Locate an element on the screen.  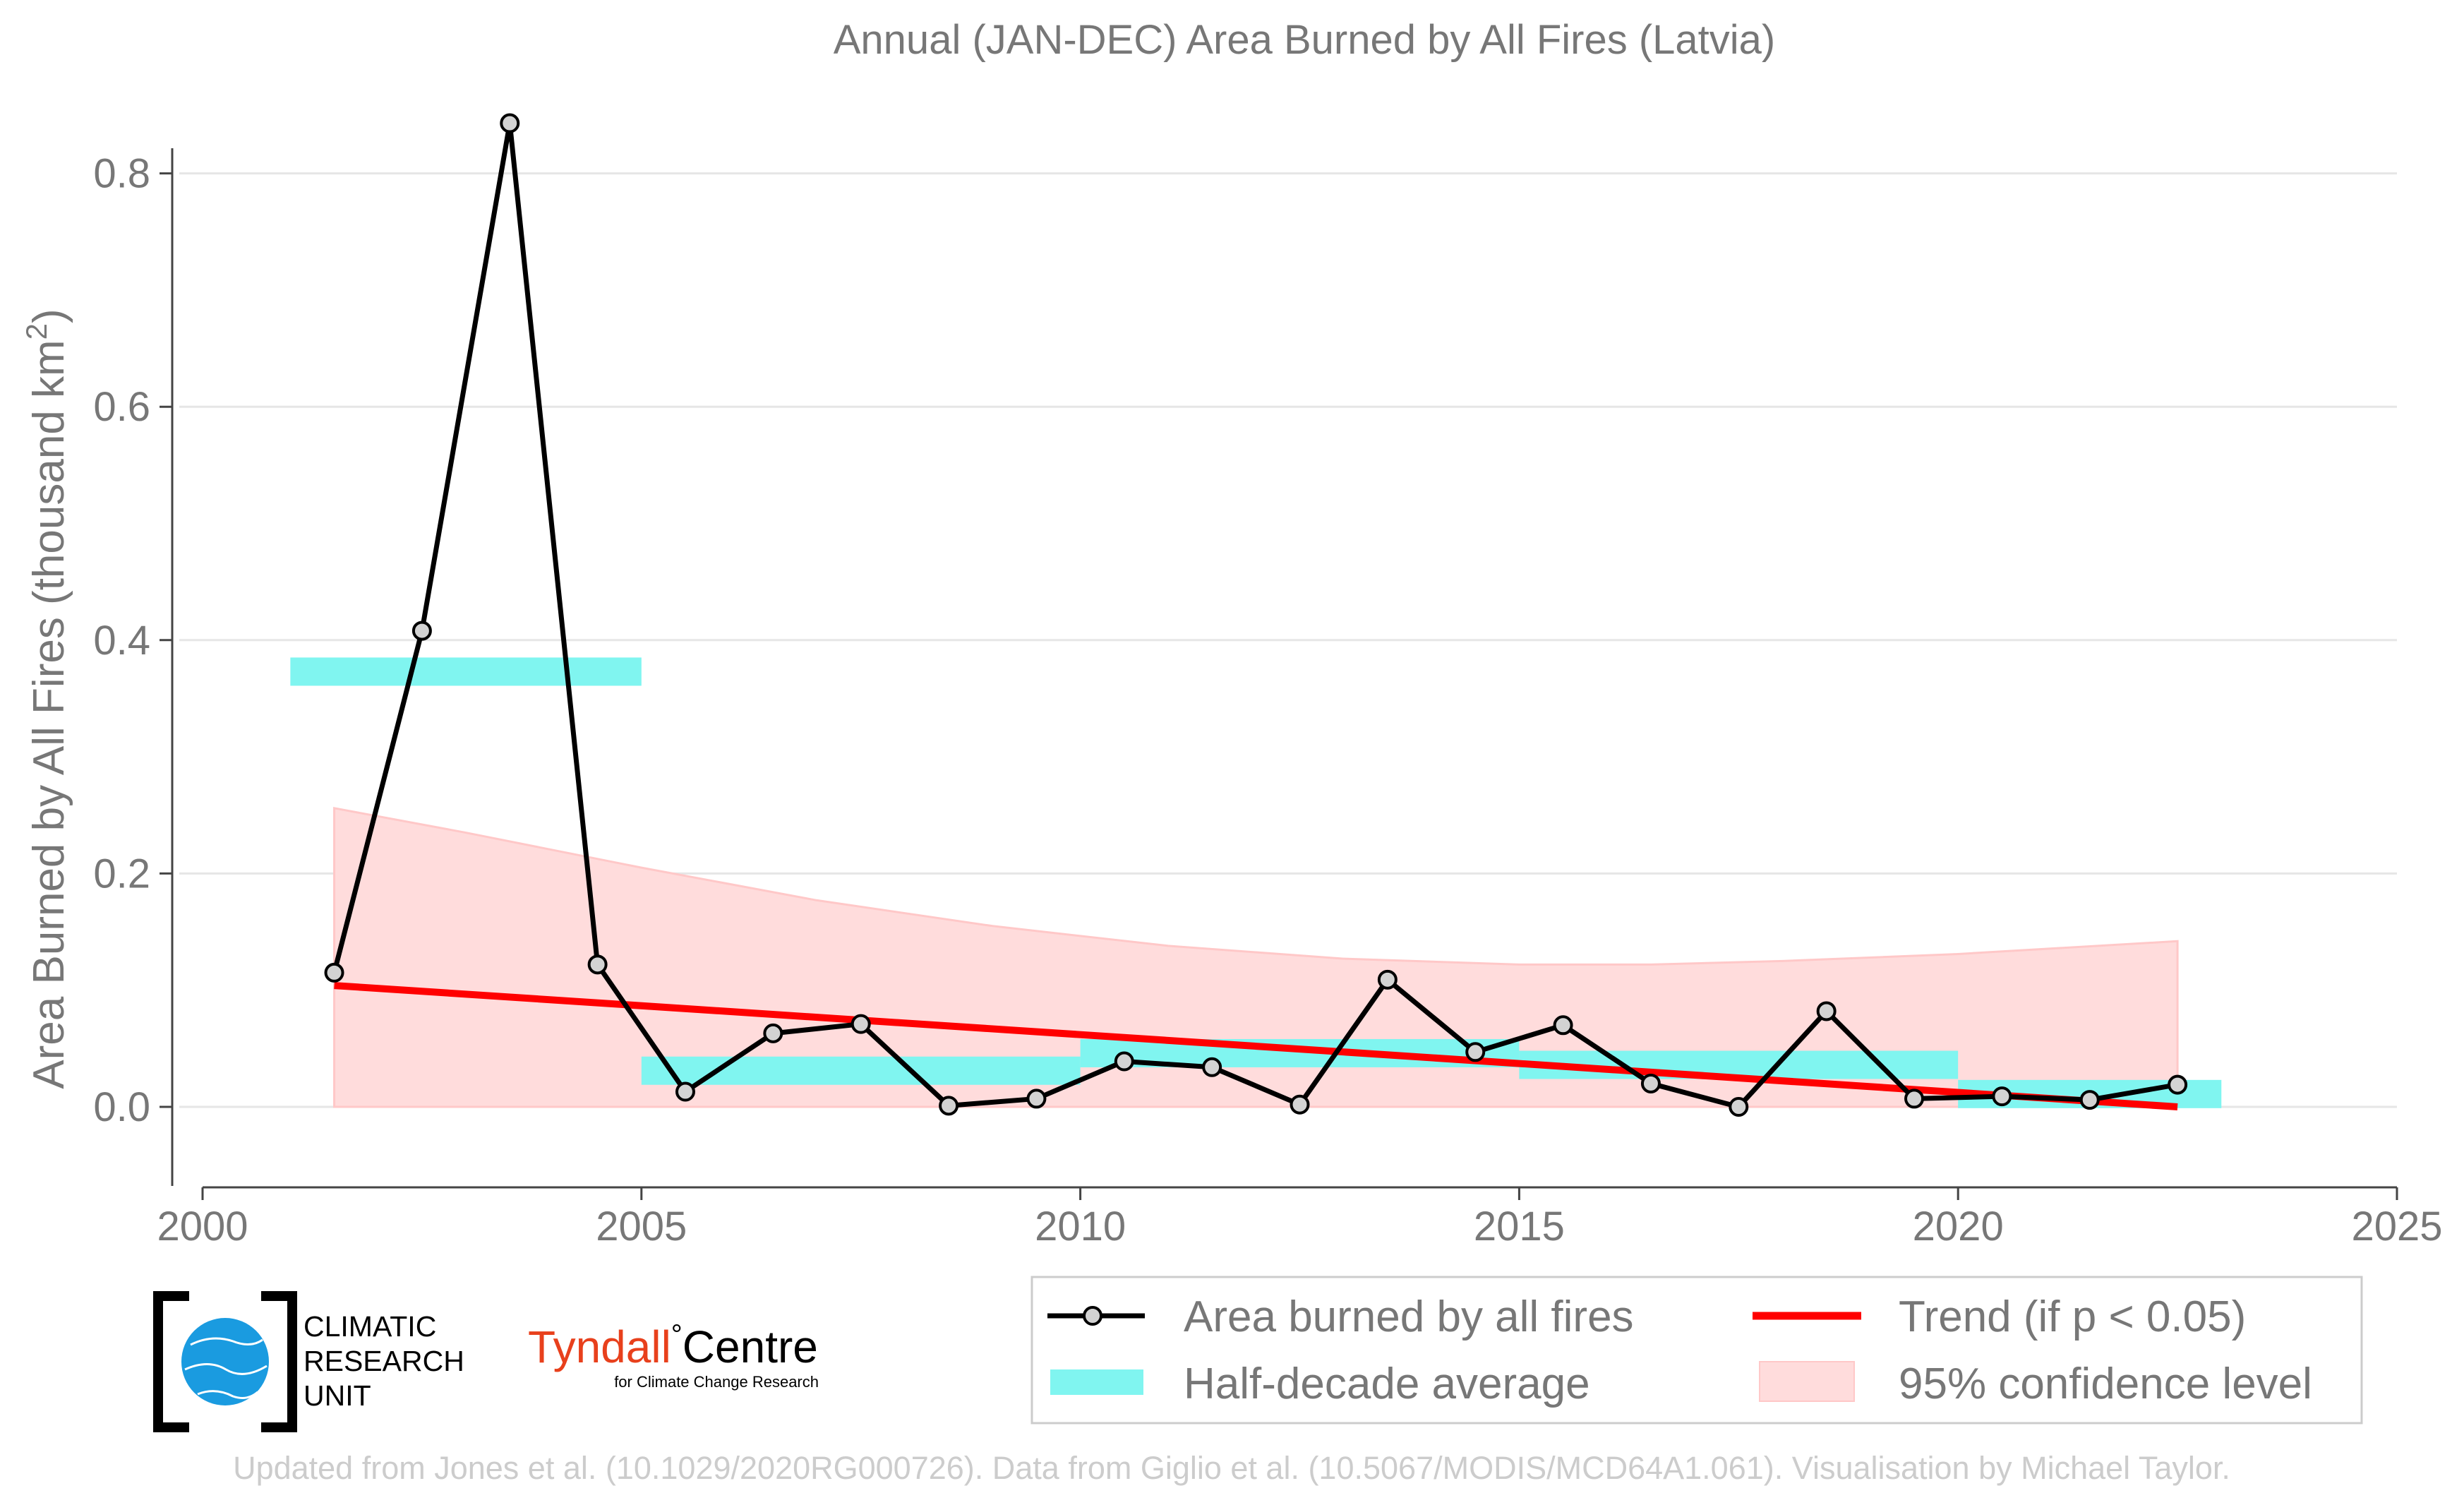
y-tick-label: 0.8 is located at coordinates (121, 174).